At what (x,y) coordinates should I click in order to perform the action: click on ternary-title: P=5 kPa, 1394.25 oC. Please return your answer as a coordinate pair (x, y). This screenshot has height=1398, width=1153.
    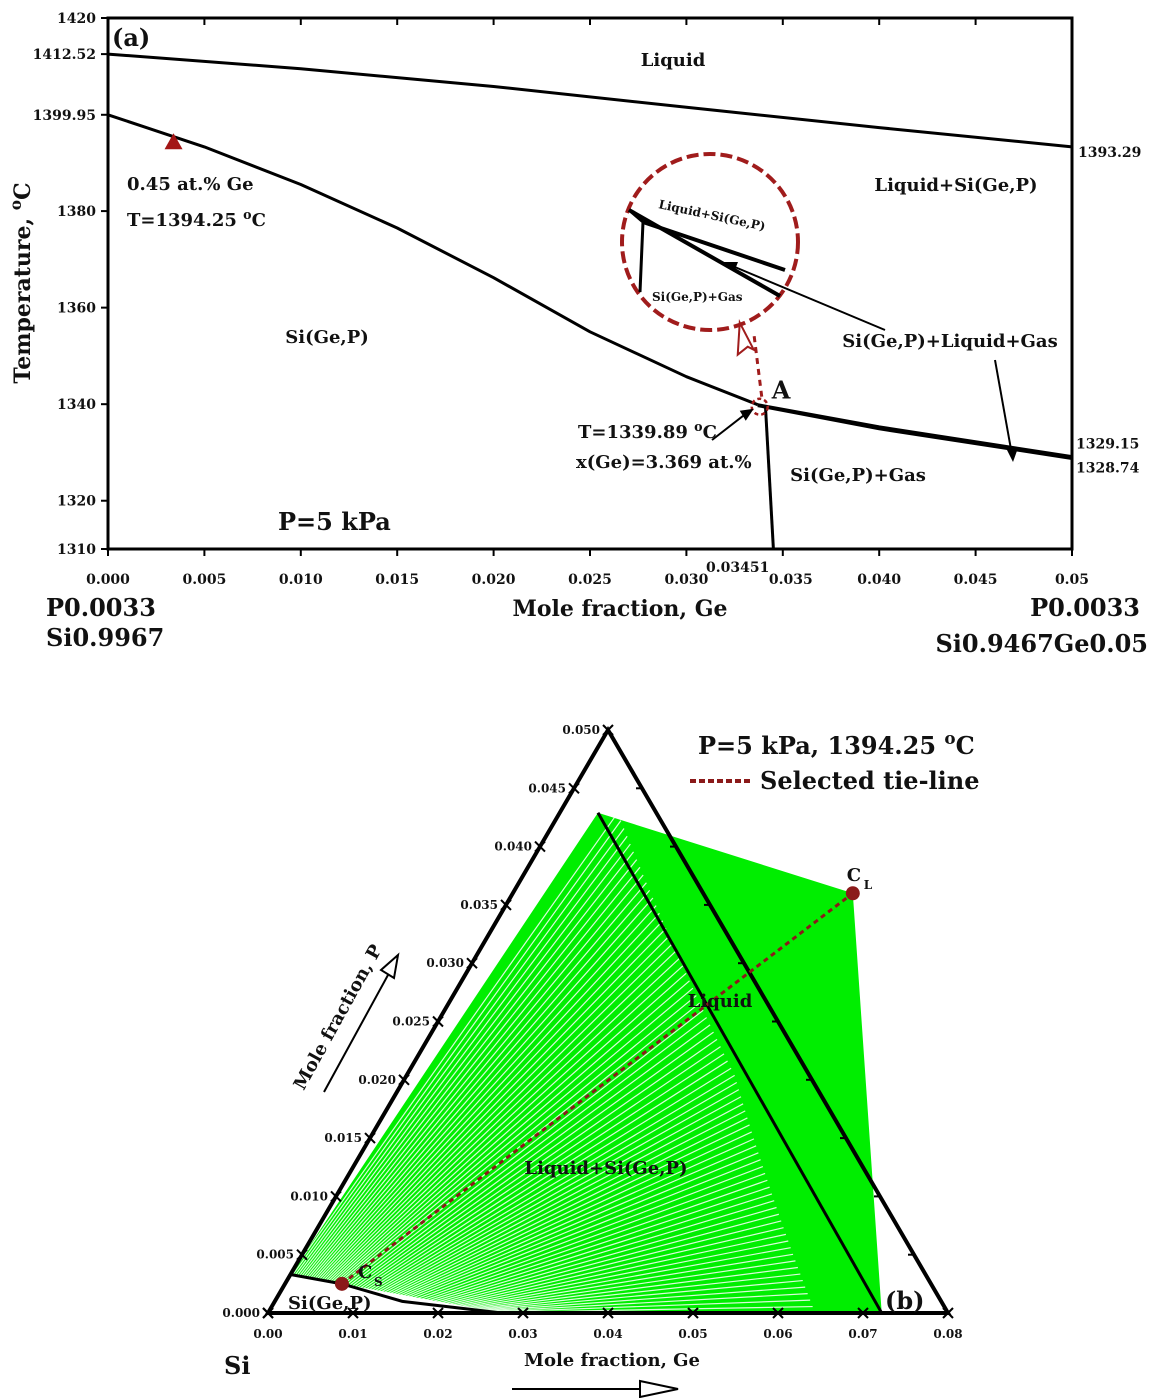
    Looking at the image, I should click on (836, 744).